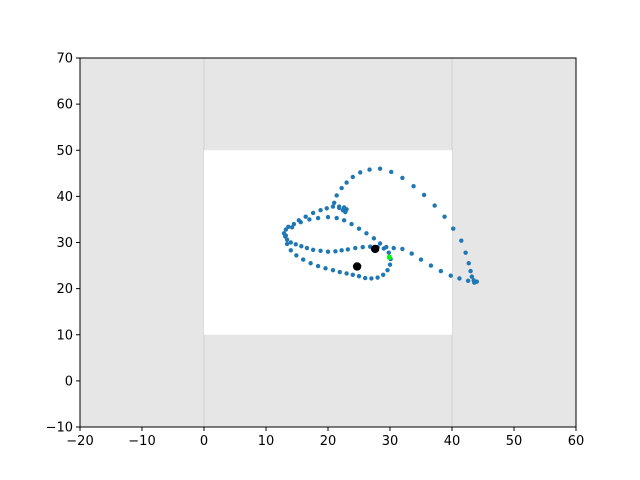 The height and width of the screenshot is (480, 640). Describe the element at coordinates (64, 289) in the screenshot. I see `y-tick-label: 20` at that location.